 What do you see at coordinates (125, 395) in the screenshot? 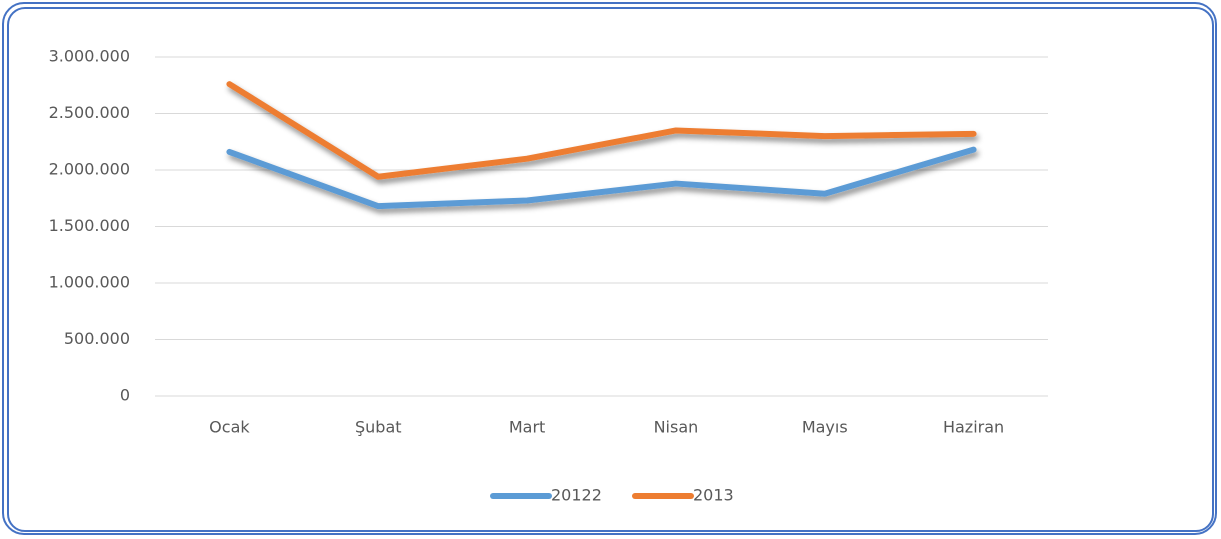
I see `y-tick-label: 0` at bounding box center [125, 395].